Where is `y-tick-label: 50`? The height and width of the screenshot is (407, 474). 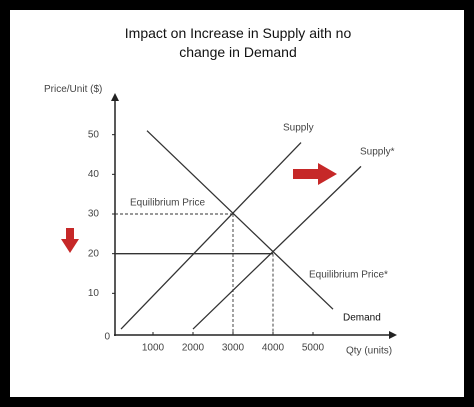 y-tick-label: 50 is located at coordinates (94, 134).